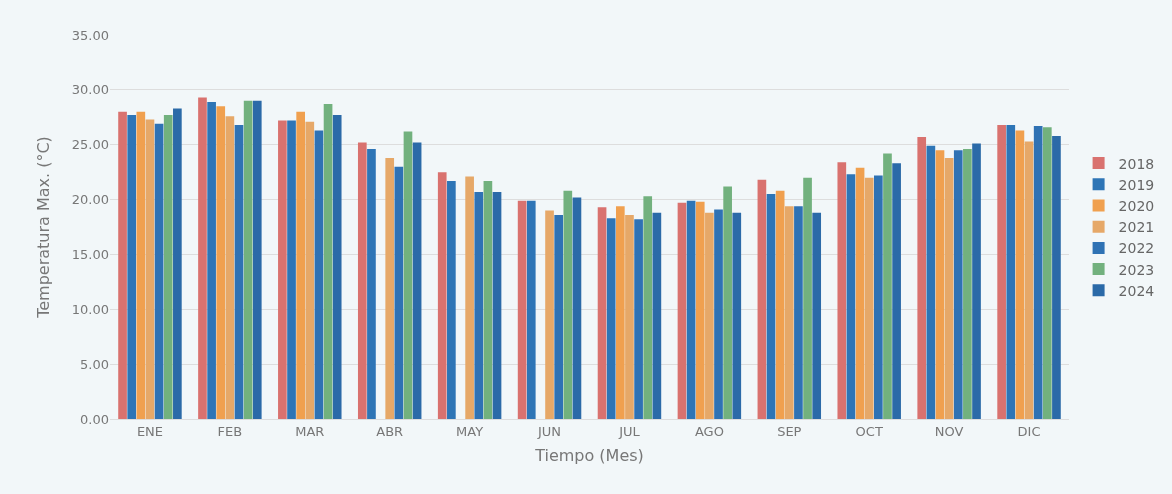  Describe the element at coordinates (150, 431) in the screenshot. I see `x-tick-label: ENE` at that location.